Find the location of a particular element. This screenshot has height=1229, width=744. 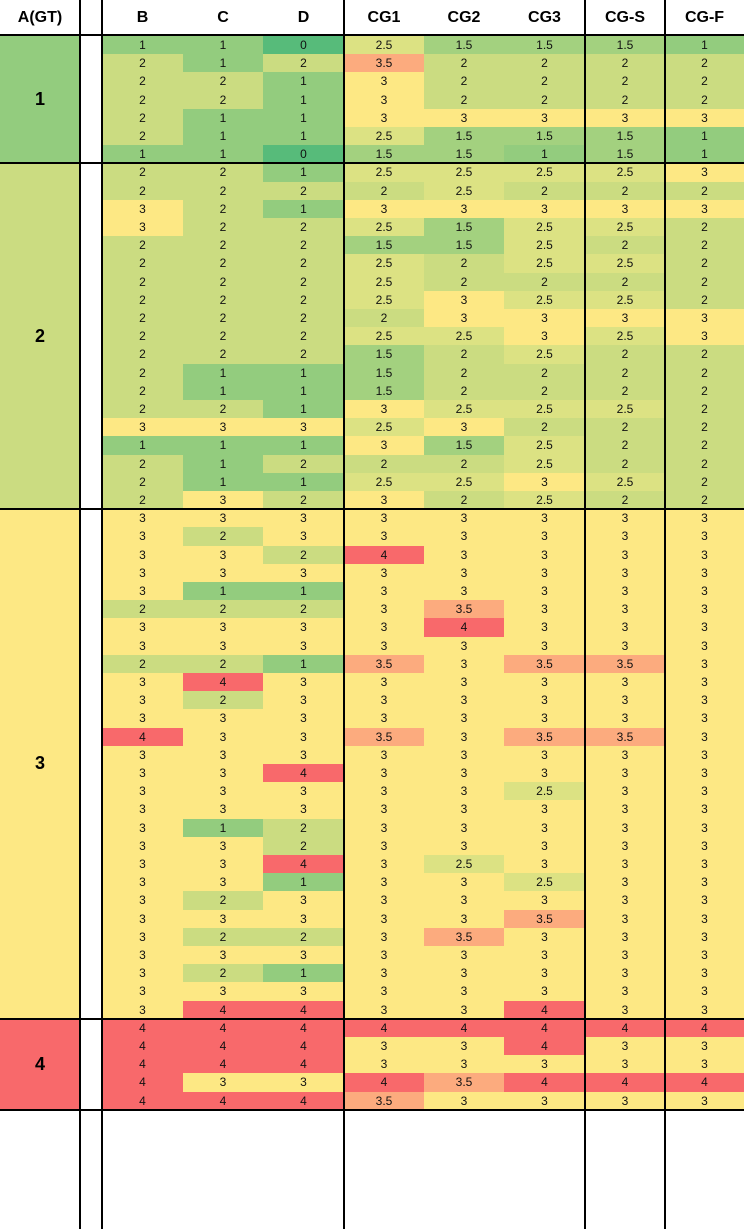

column-header: CG-F is located at coordinates (704, 18).